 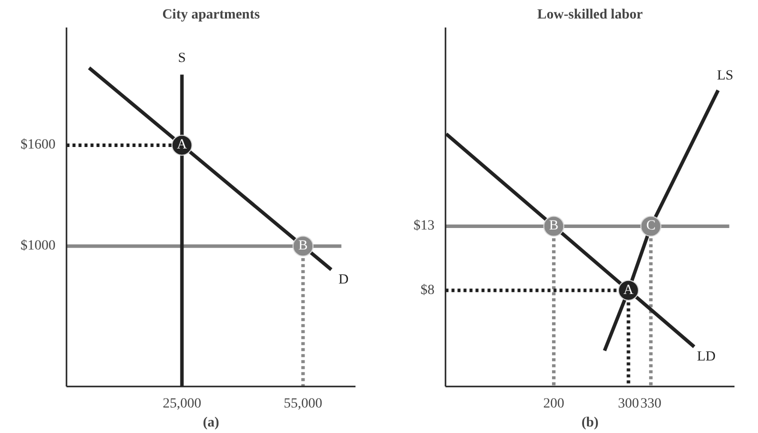 I want to click on annotation: C, so click(x=651, y=226).